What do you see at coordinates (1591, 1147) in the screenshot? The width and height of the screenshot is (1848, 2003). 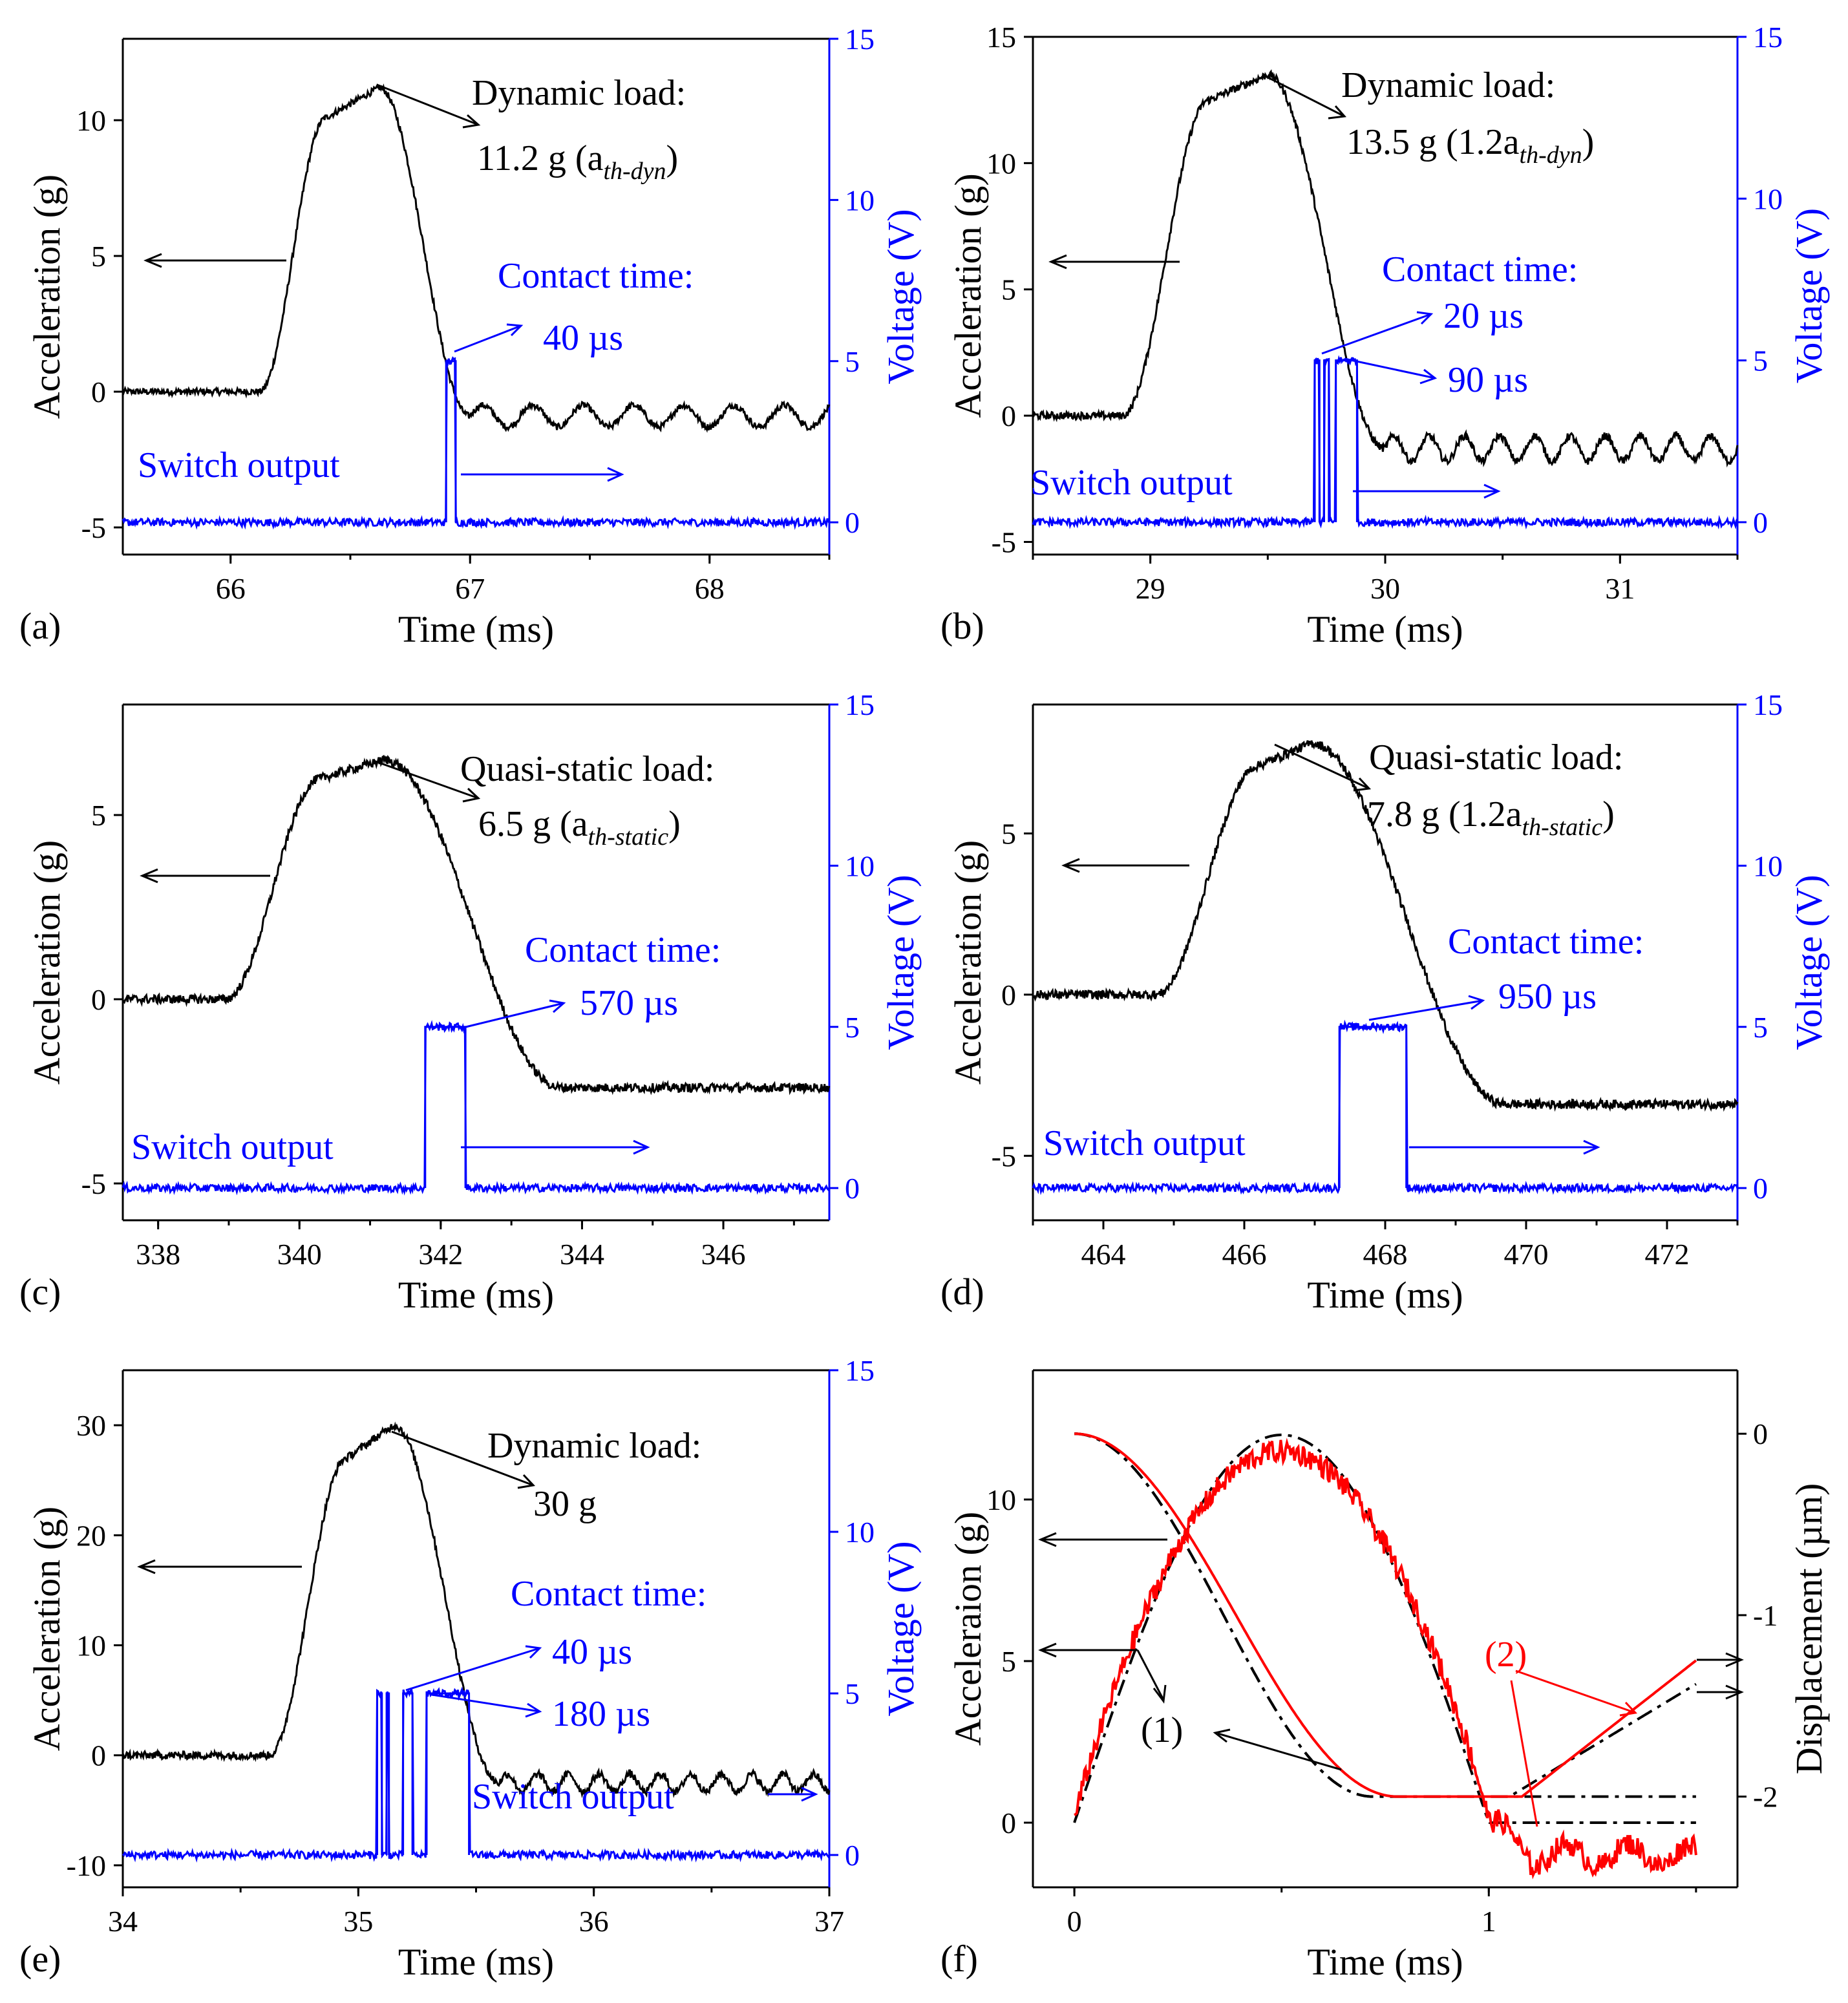 I see `switch-arrowhead-d` at bounding box center [1591, 1147].